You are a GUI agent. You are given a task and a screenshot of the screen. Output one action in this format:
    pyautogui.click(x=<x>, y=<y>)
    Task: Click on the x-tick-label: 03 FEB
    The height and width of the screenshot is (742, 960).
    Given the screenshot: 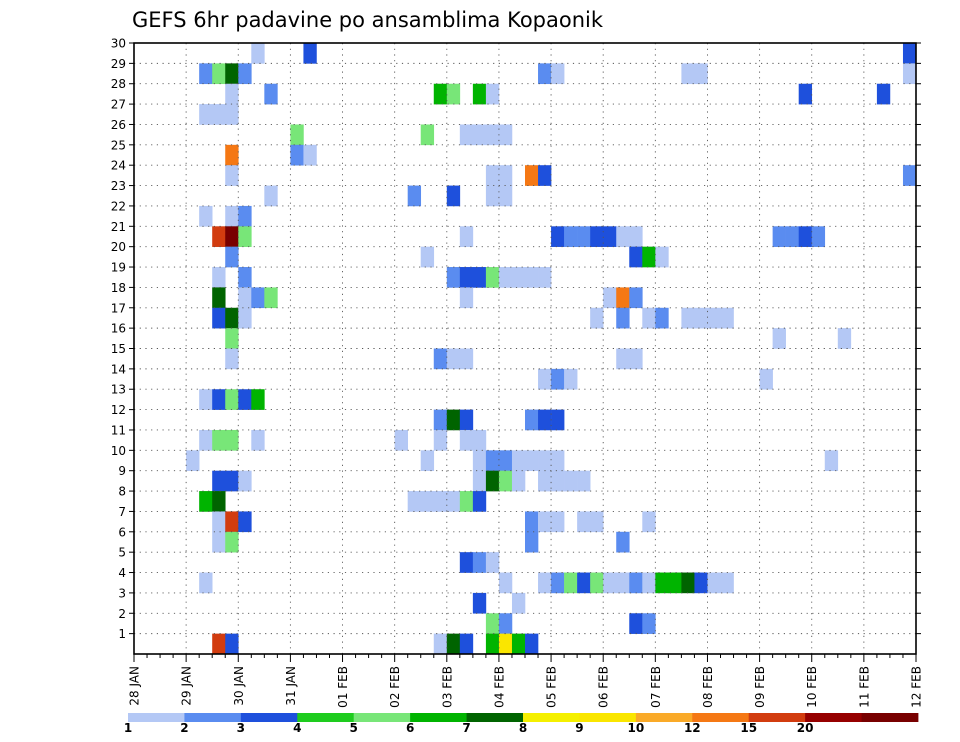 What is the action you would take?
    pyautogui.click(x=447, y=687)
    